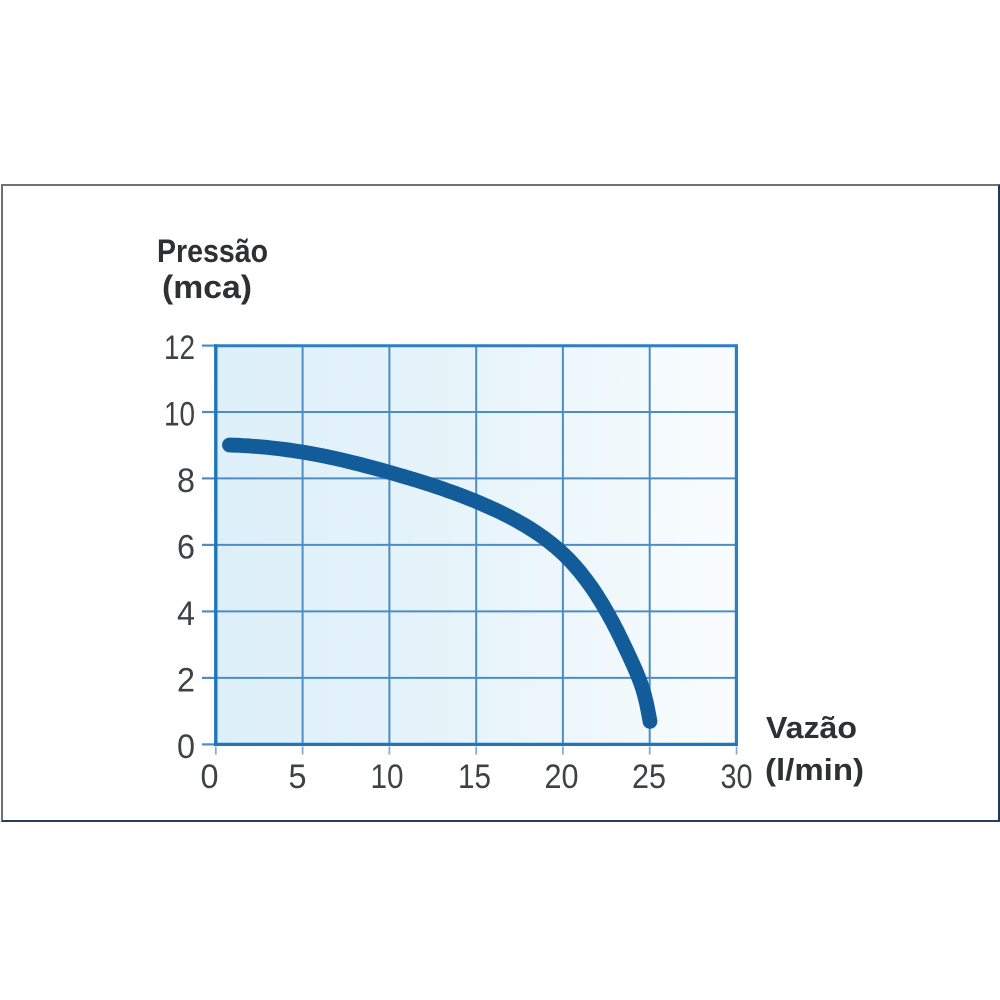  I want to click on svg-text: 15, so click(474, 777).